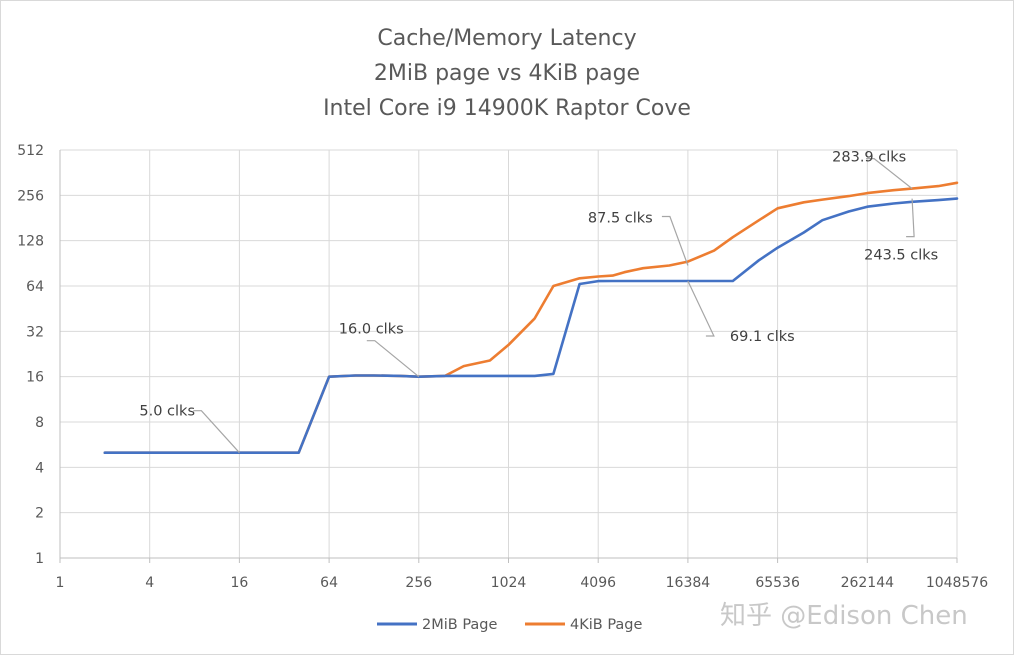 The width and height of the screenshot is (1014, 655). I want to click on legend-entry-2mib-page: 2MiB Page, so click(437, 625).